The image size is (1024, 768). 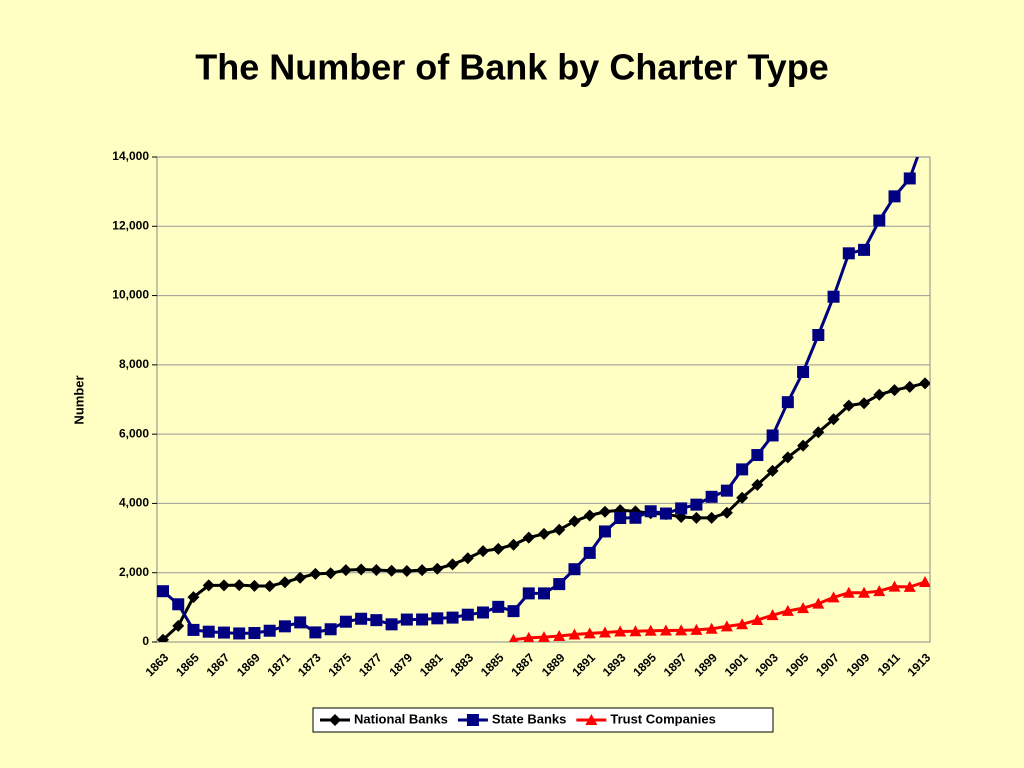 I want to click on y-tick-label: 4,000, so click(x=134, y=503).